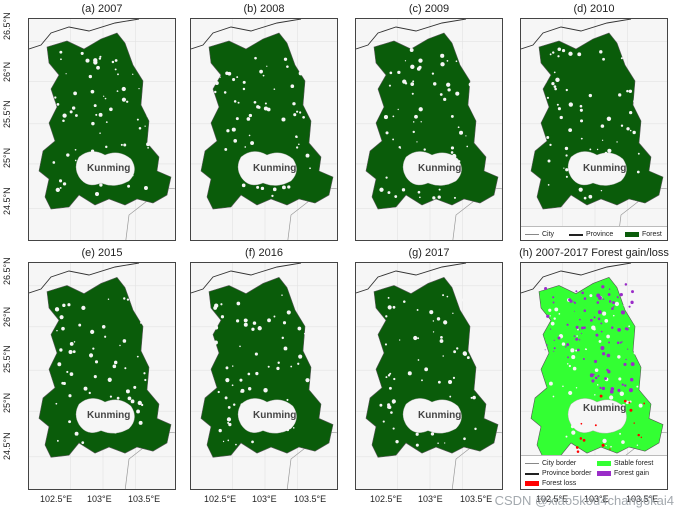 The image size is (682, 510). I want to click on forest-region, so click(432, 121).